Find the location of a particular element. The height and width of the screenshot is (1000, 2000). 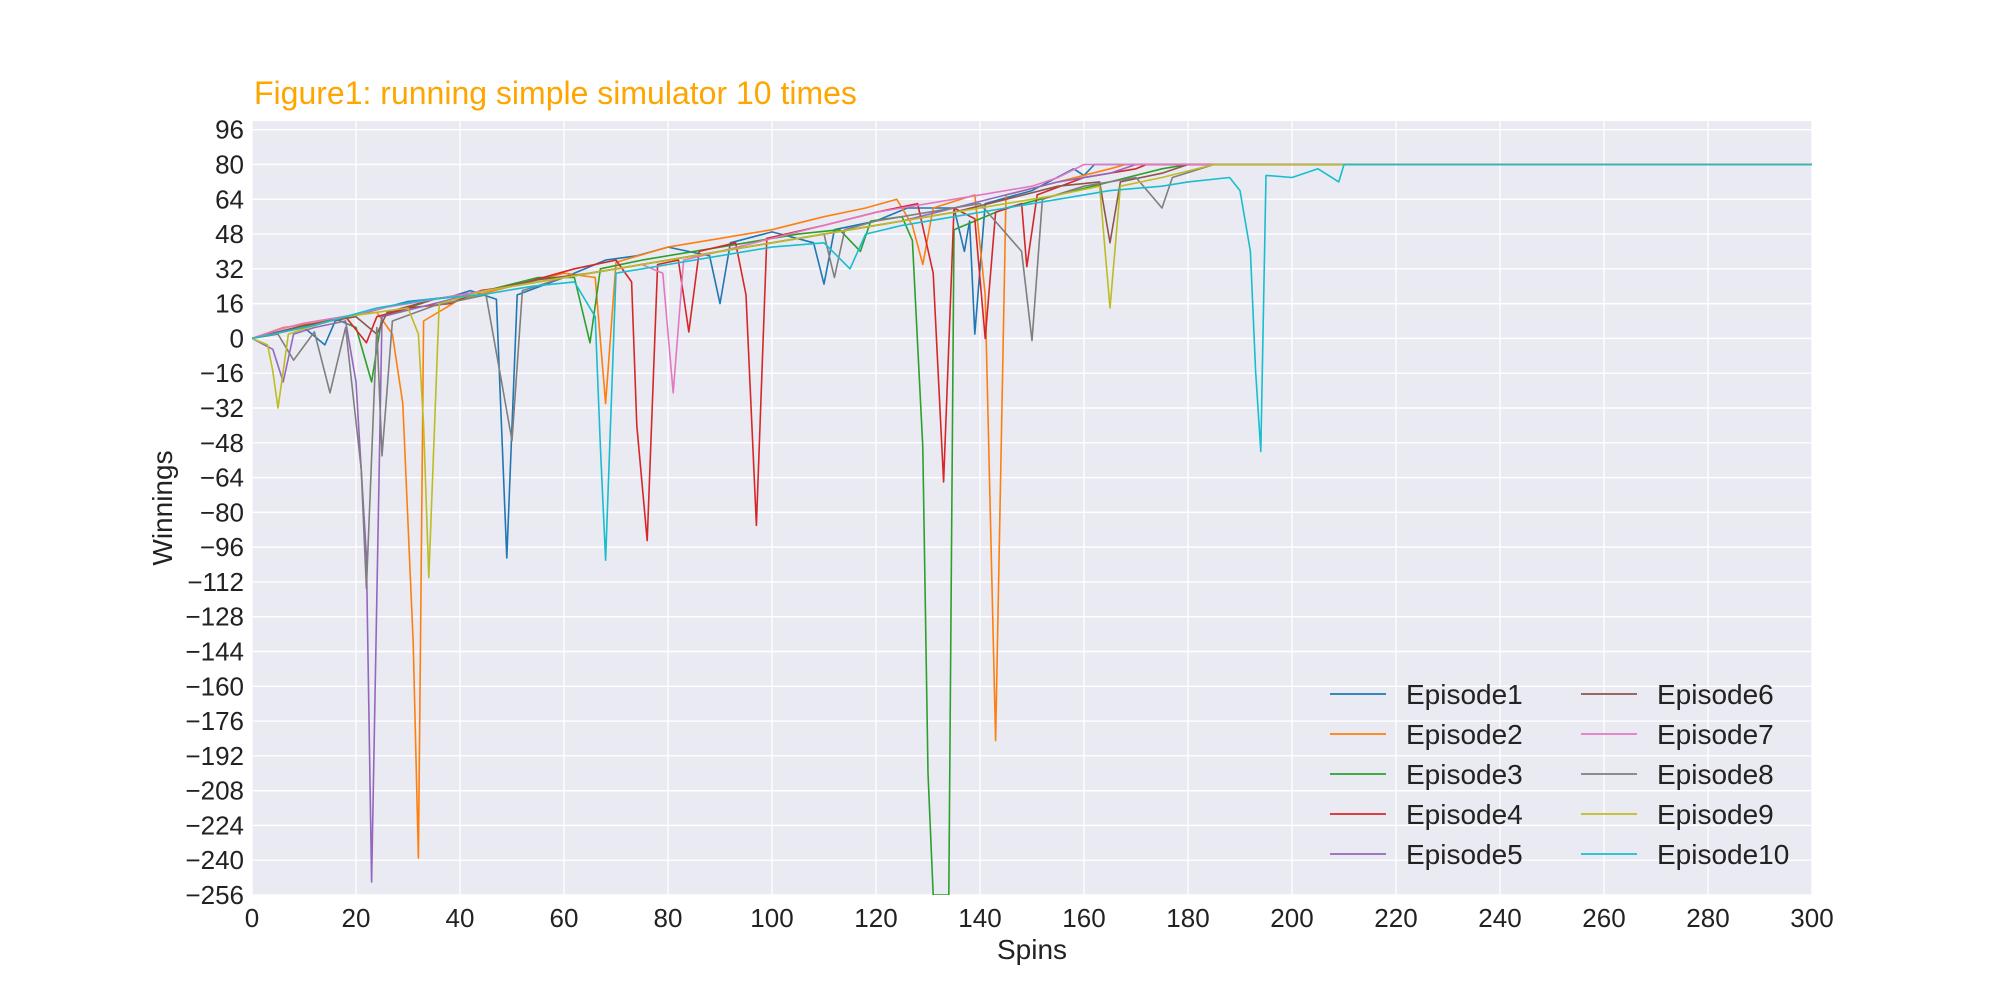

legend-item-episode3: Episode3 is located at coordinates (1426, 774).